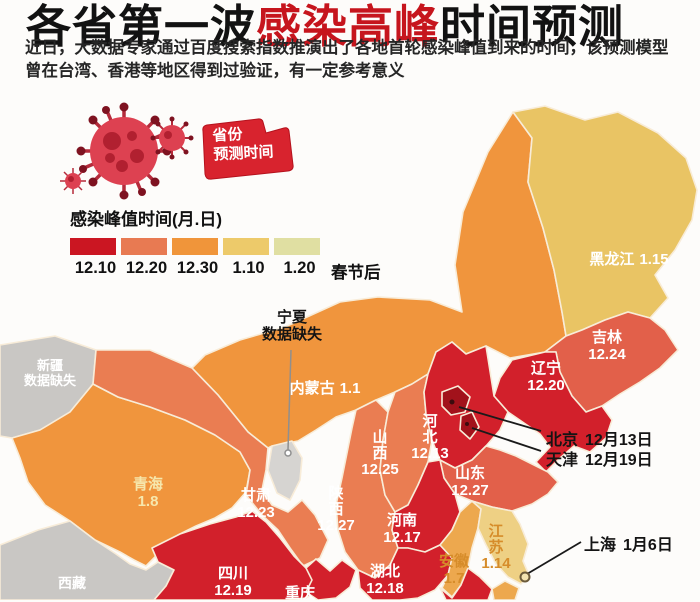 The height and width of the screenshot is (602, 700). Describe the element at coordinates (506, 439) in the screenshot. I see `tianjin-callout-line` at that location.